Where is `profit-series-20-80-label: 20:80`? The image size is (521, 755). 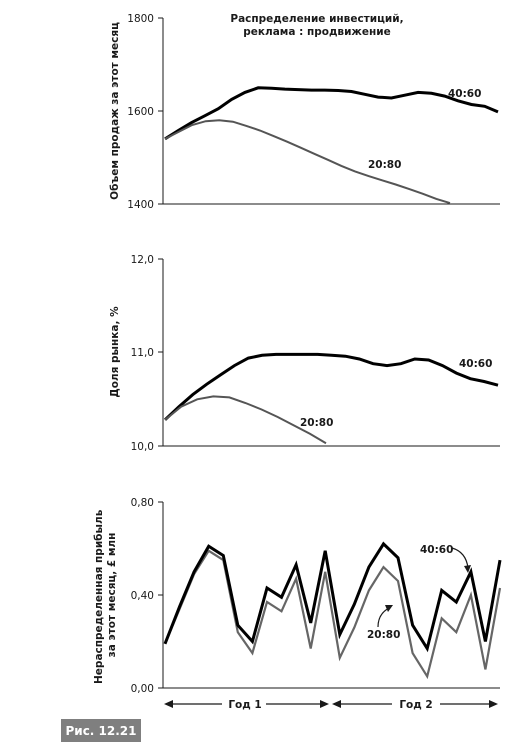 profit-series-20-80-label: 20:80 is located at coordinates (383, 635).